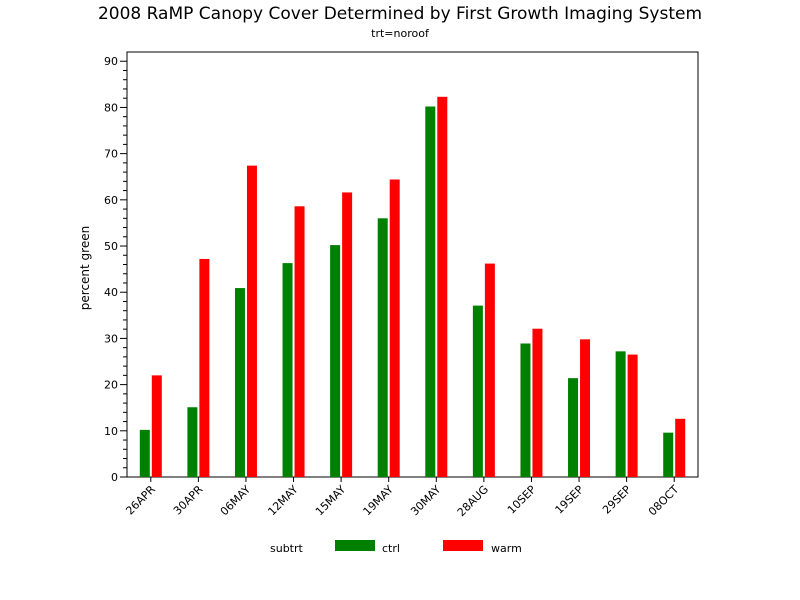 The image size is (800, 600). I want to click on y-axis-label: percent green, so click(85, 268).